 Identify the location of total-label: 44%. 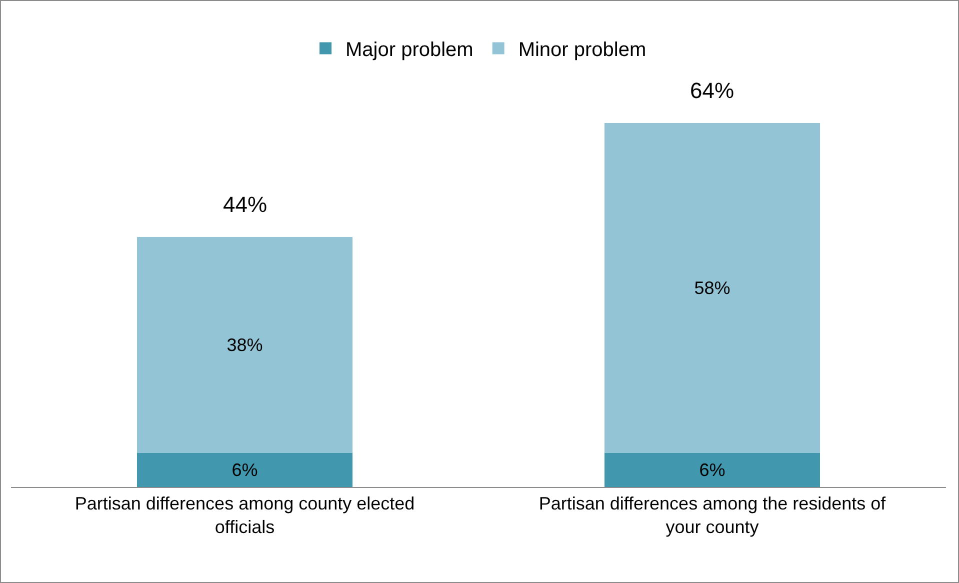
(245, 204).